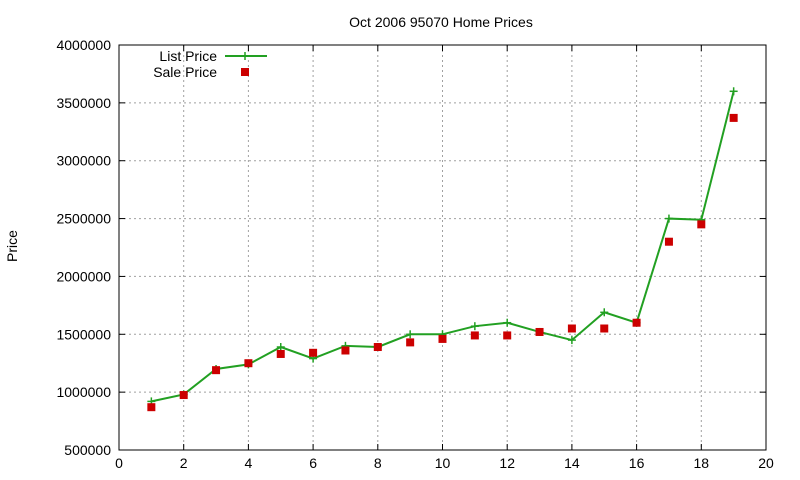 The height and width of the screenshot is (480, 800). What do you see at coordinates (83, 45) in the screenshot?
I see `y-tick-label: 4000000` at bounding box center [83, 45].